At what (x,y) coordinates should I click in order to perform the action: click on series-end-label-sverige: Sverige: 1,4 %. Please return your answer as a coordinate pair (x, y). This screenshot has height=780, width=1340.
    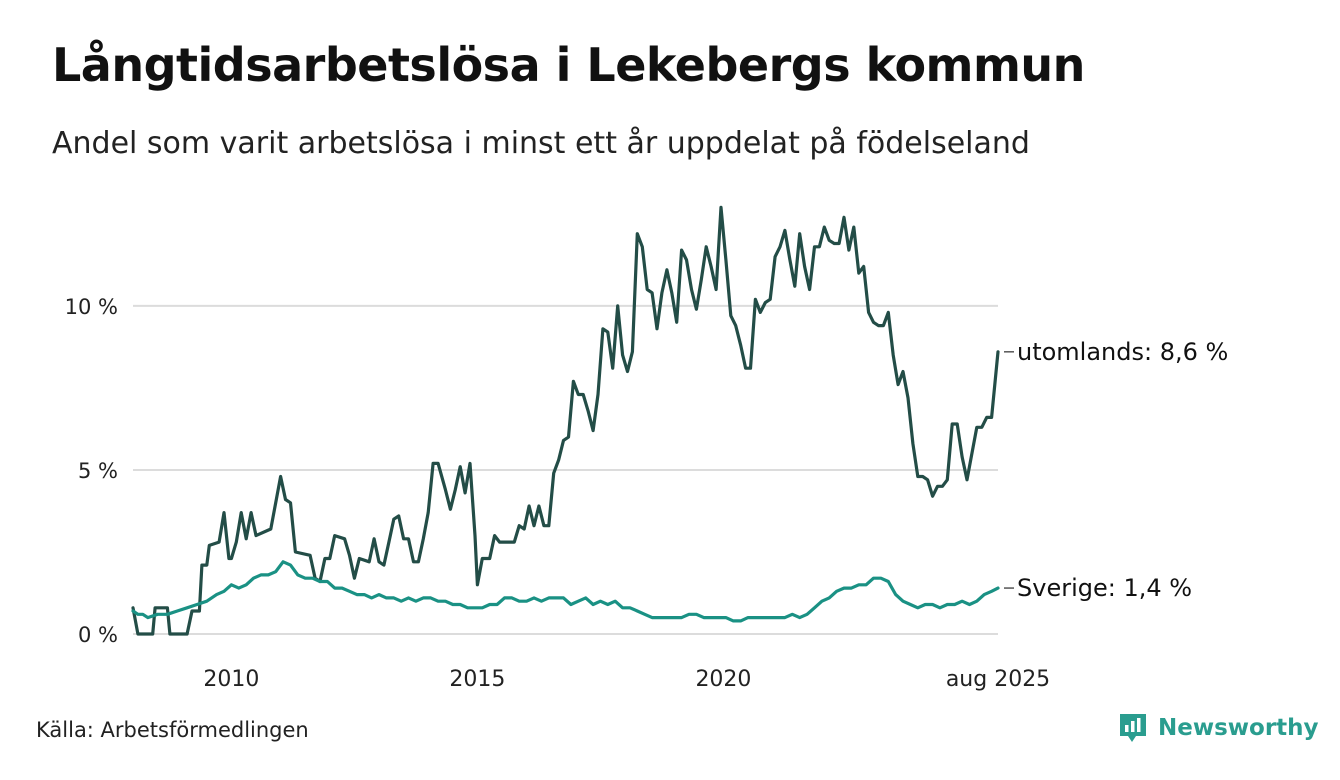
    Looking at the image, I should click on (1104, 588).